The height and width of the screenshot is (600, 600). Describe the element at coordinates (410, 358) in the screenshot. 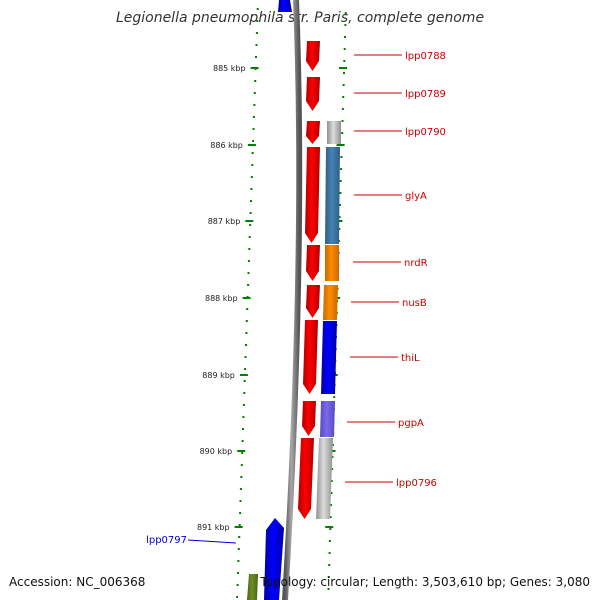

I see `gene-label-thiL: thiL` at that location.